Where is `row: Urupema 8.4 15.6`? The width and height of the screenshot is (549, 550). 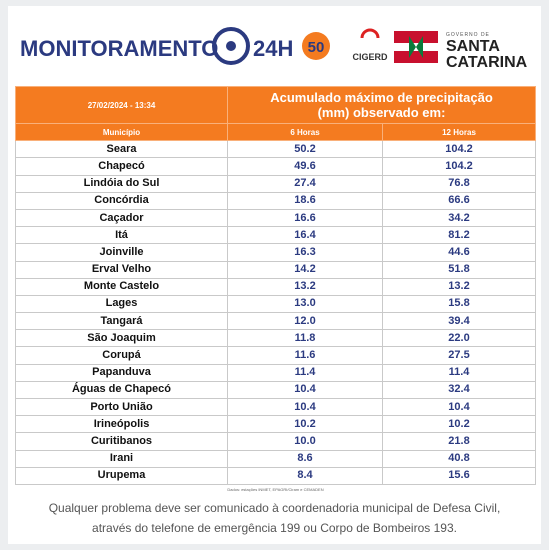
row: Urupema 8.4 15.6 is located at coordinates (276, 475).